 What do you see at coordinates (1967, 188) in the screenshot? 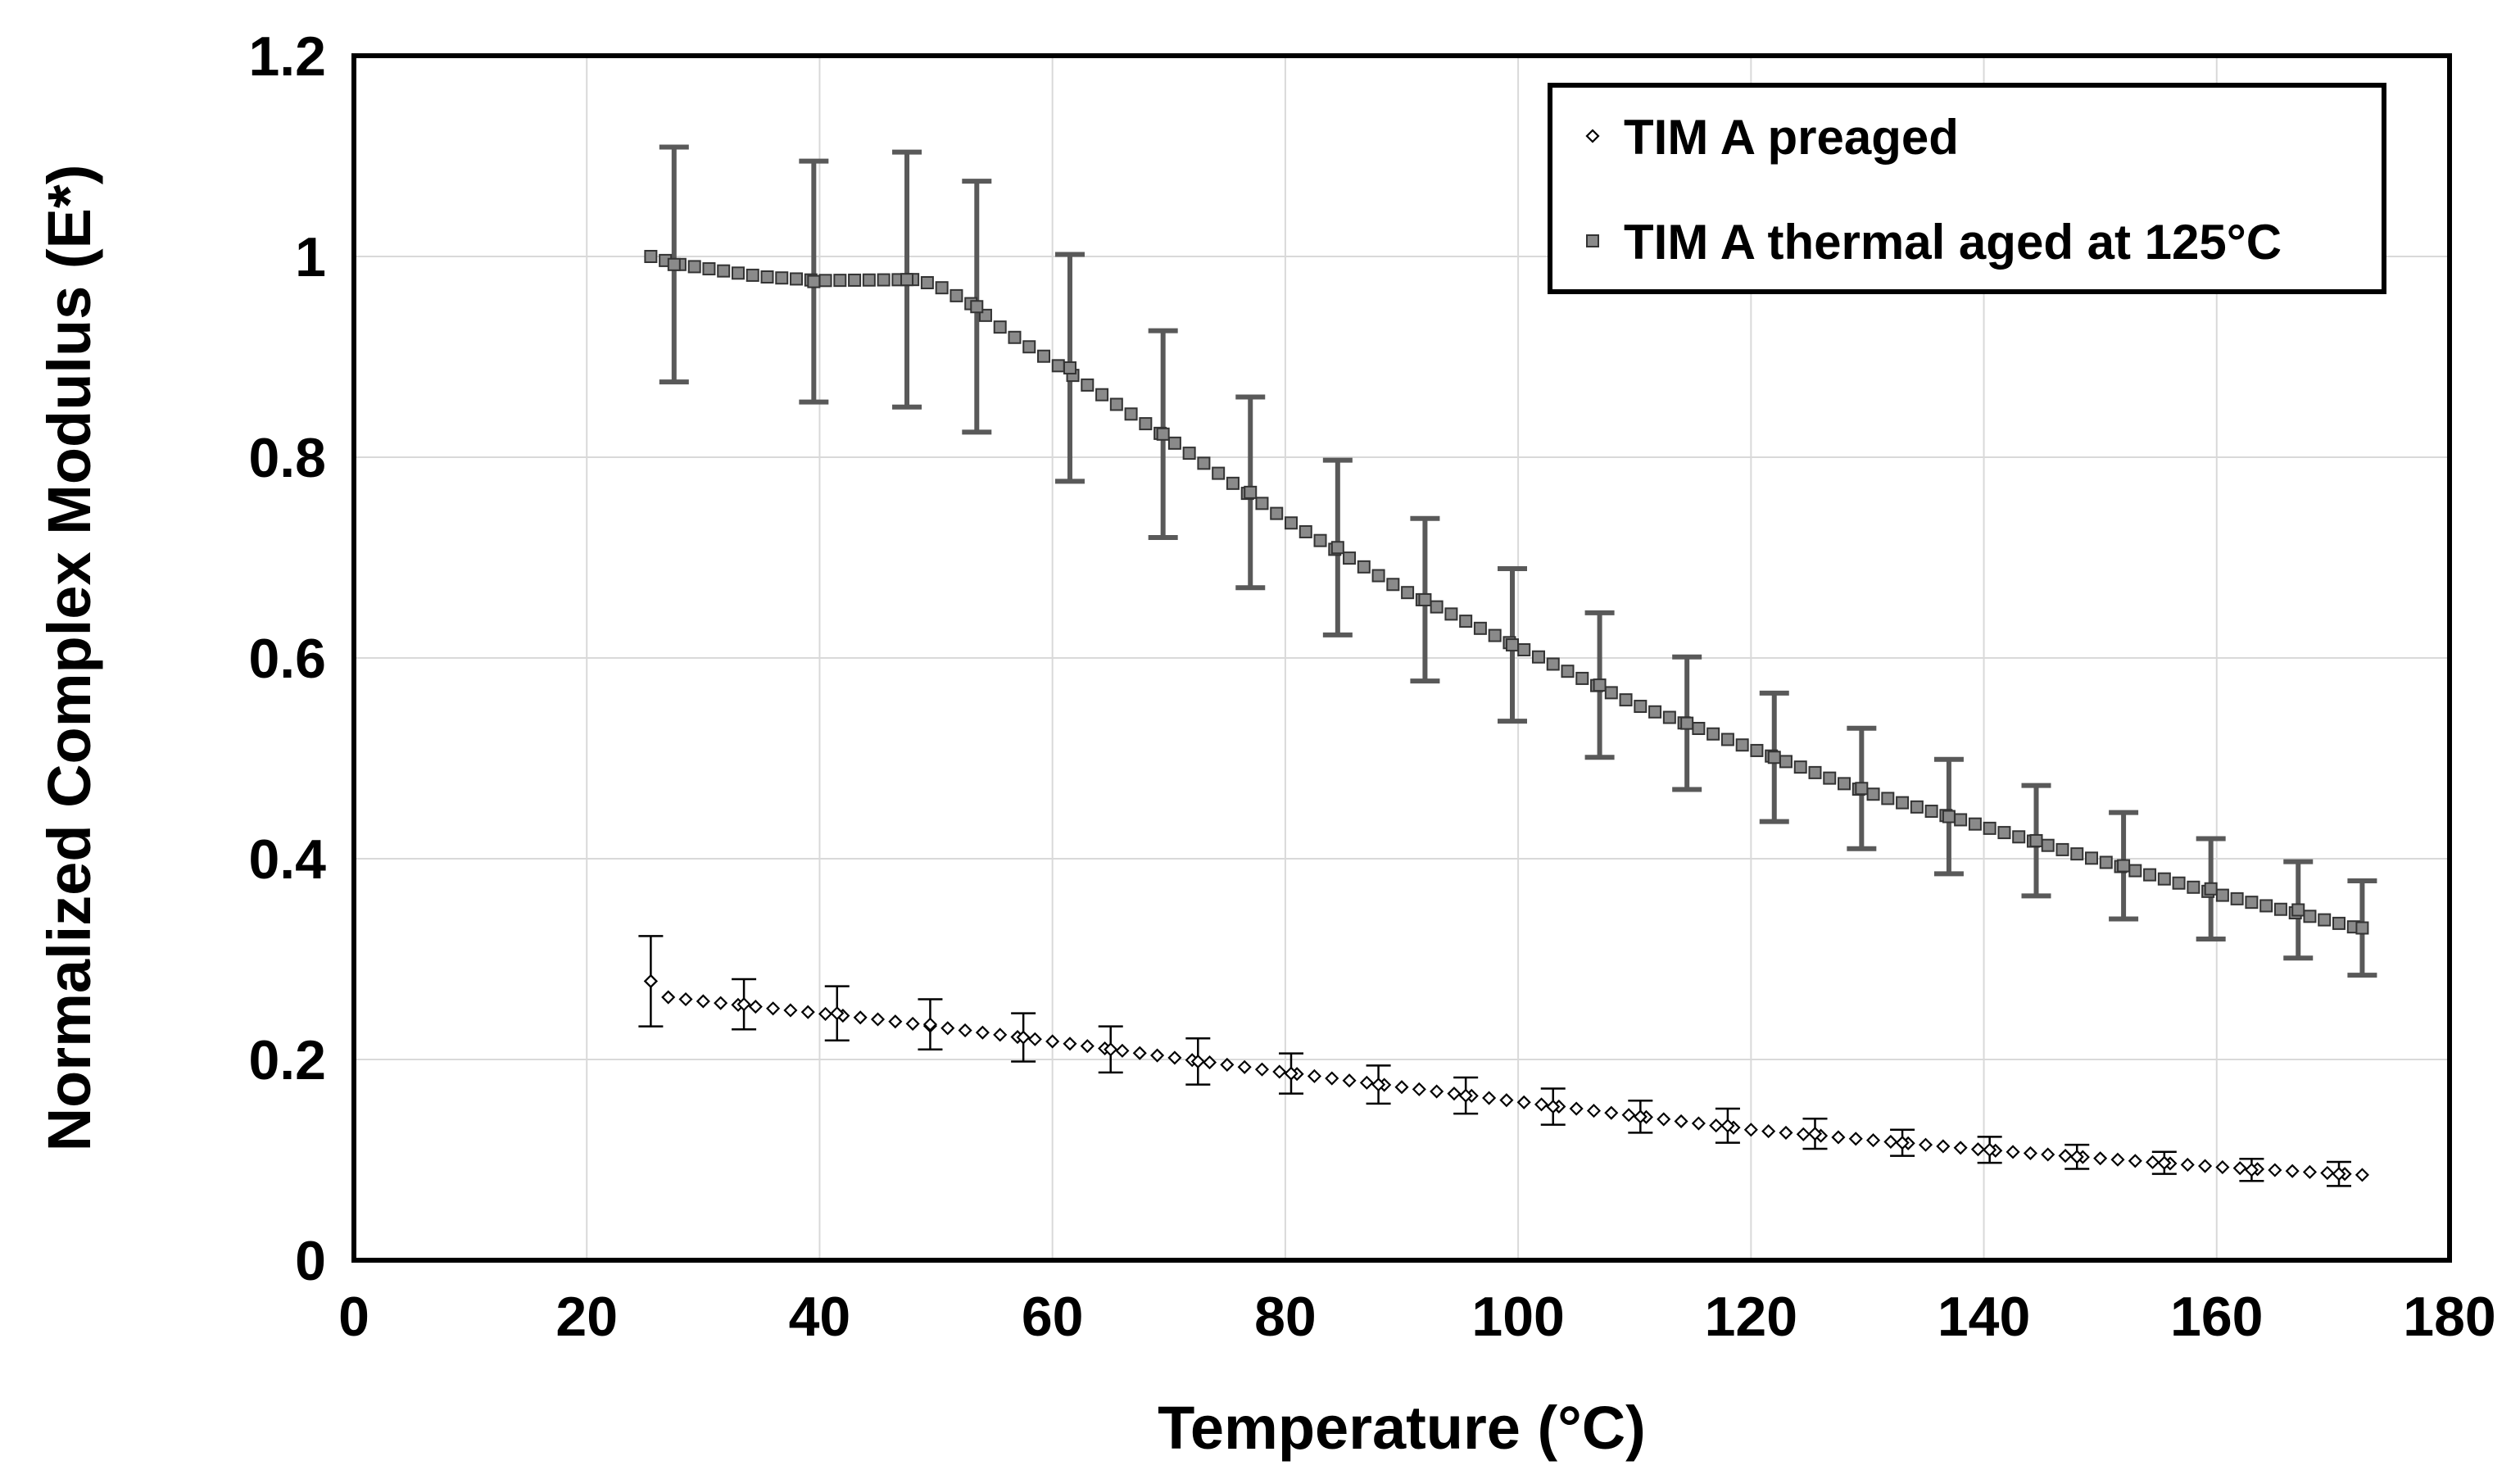
I see `legend-box` at bounding box center [1967, 188].